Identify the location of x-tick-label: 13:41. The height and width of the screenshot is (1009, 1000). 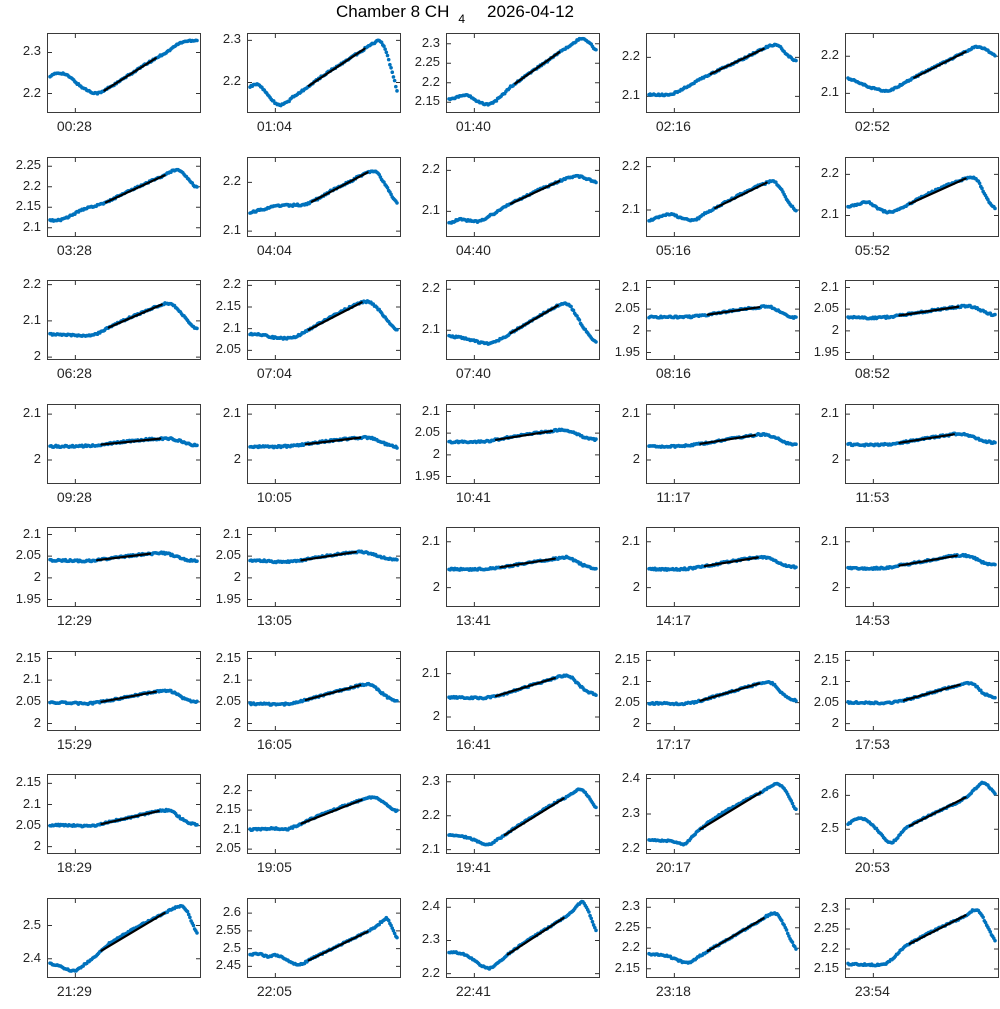
(473, 620).